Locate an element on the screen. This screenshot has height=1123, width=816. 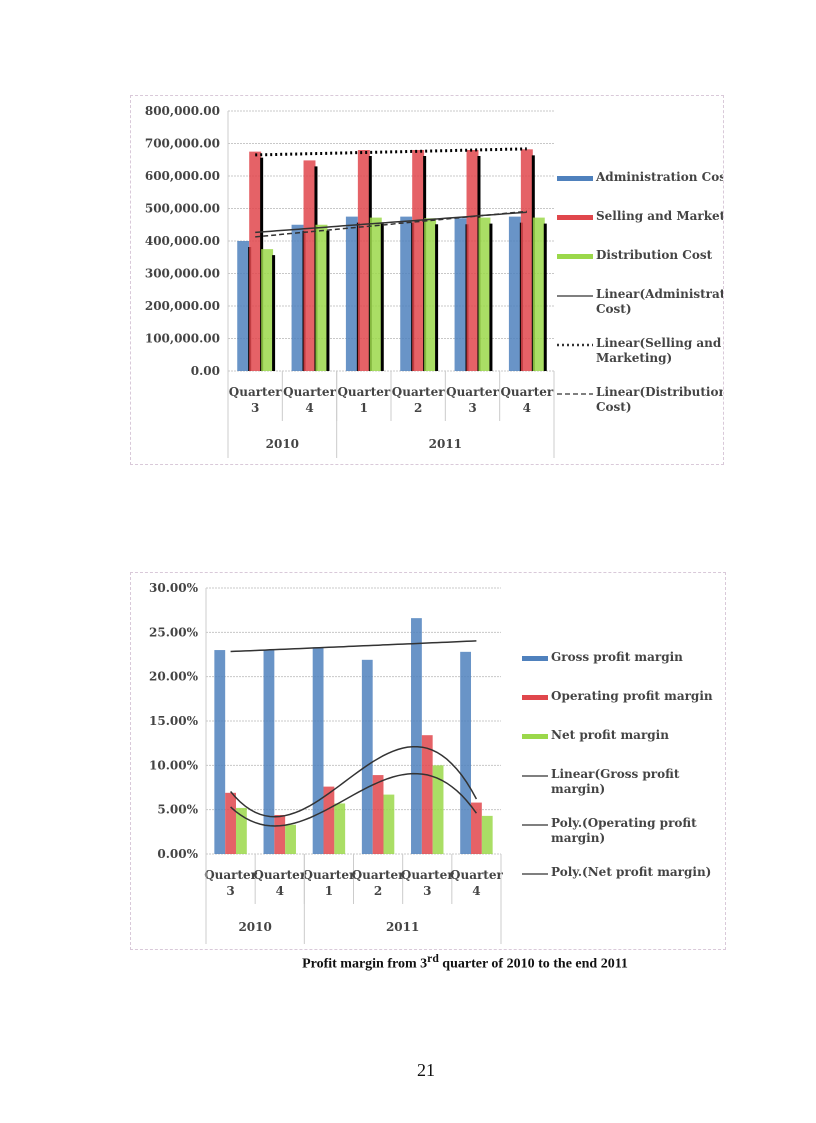
y-tick-label: 400,000.00 is located at coordinates (182, 241).